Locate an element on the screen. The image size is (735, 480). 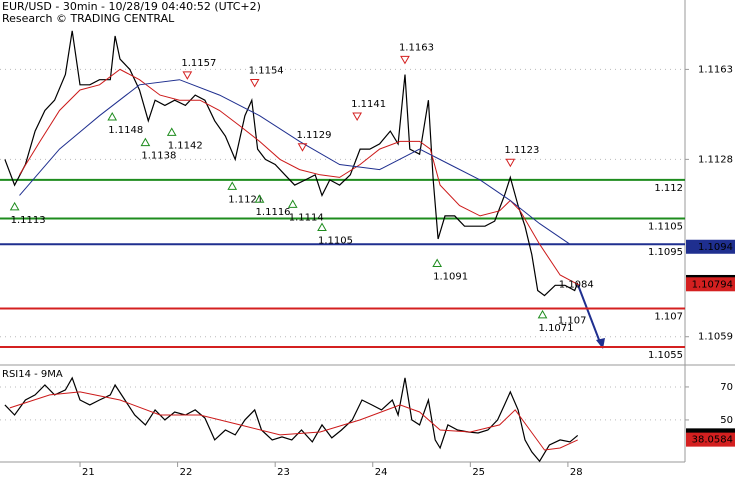
price-badge-label: 1.10794 is located at coordinates (712, 284).